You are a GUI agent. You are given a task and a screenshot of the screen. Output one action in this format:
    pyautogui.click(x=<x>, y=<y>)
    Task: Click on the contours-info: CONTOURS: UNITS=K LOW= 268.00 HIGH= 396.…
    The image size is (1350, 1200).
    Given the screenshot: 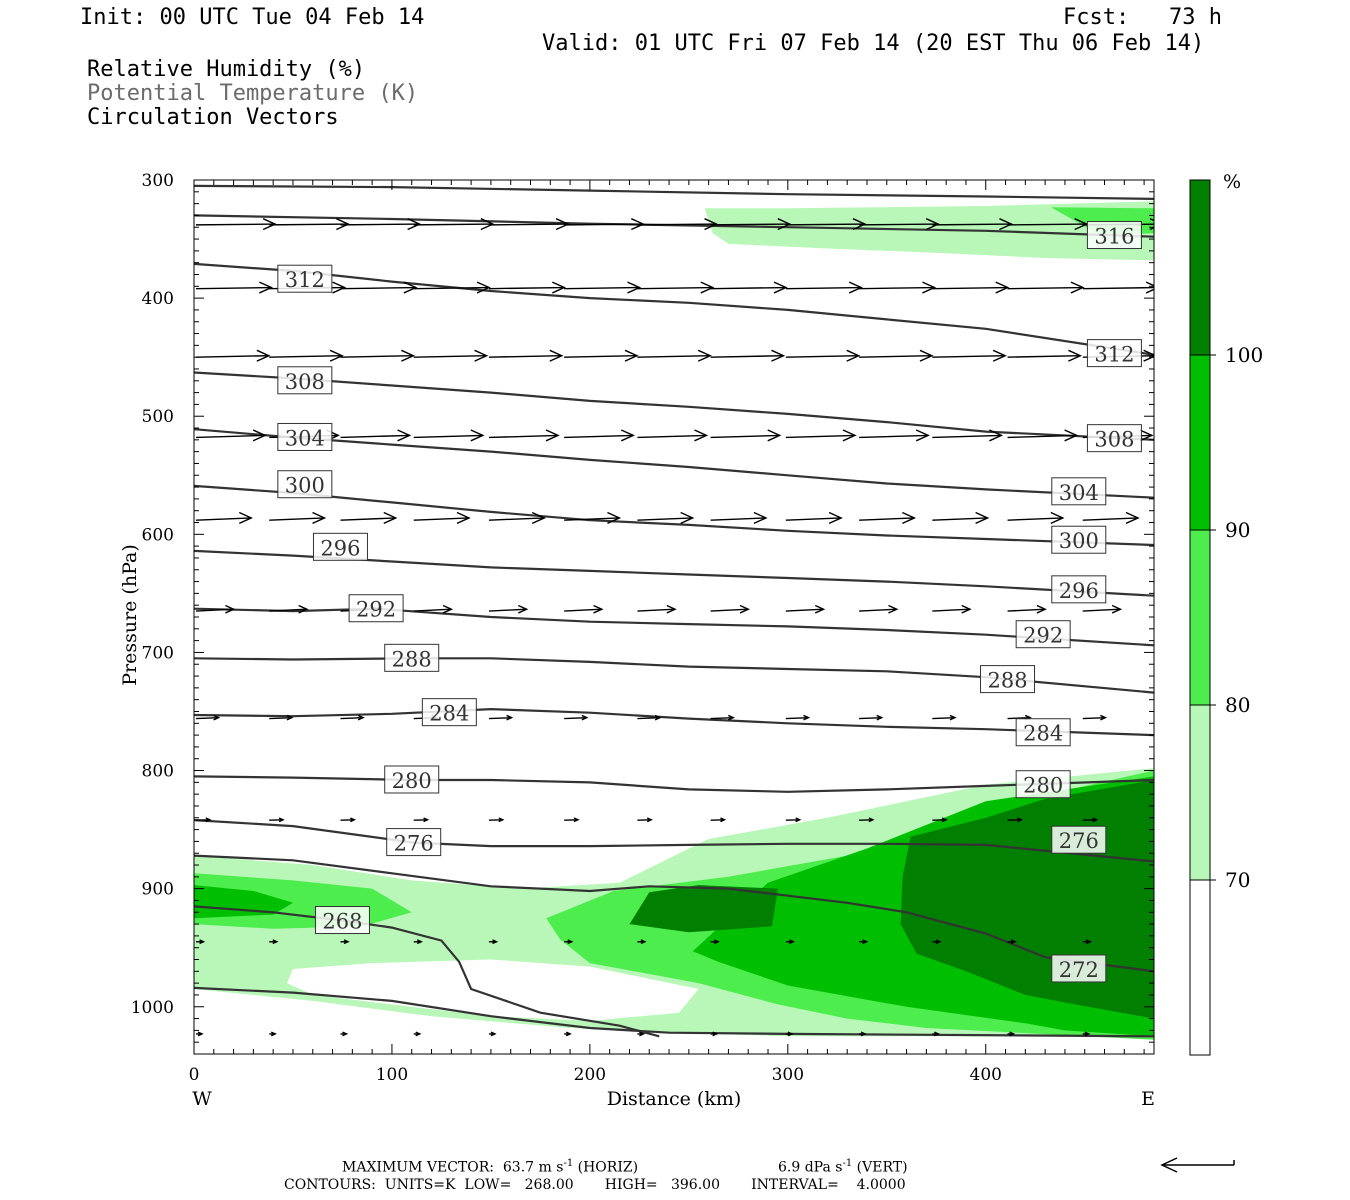 What is the action you would take?
    pyautogui.click(x=595, y=1185)
    